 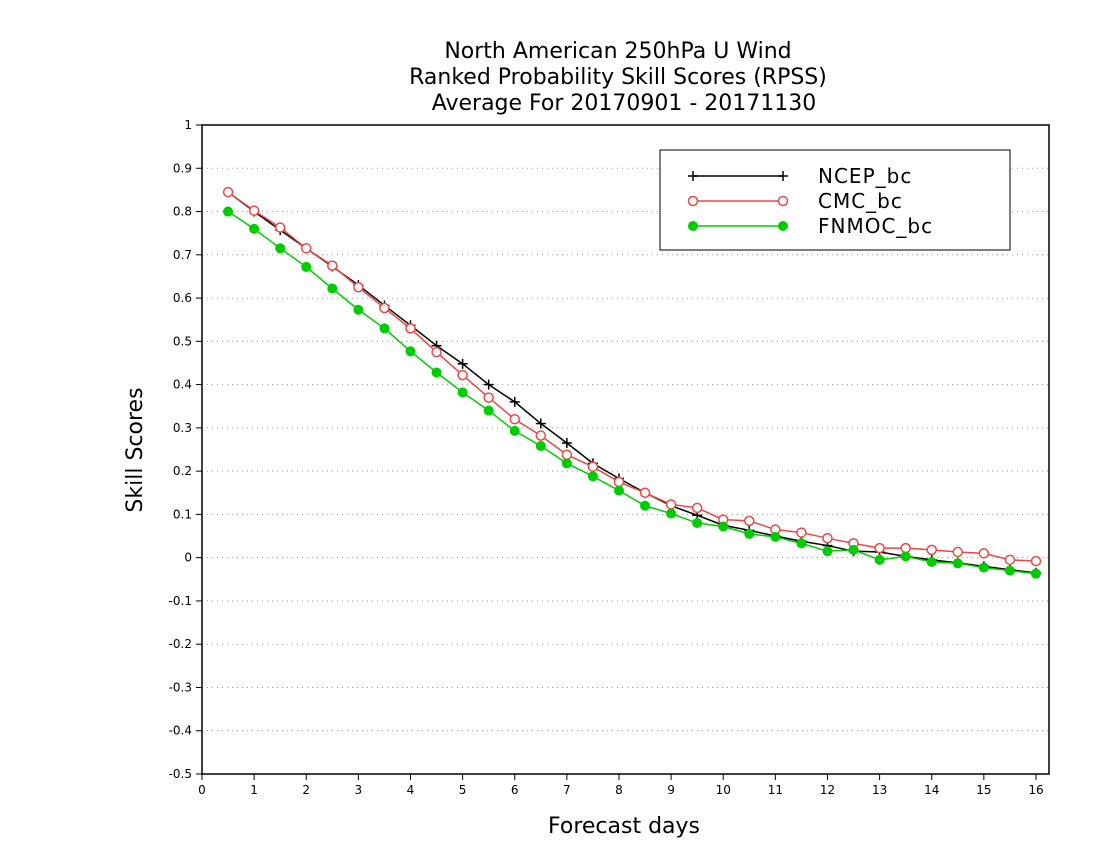 I want to click on y-tick-label: -0.5, so click(x=180, y=774).